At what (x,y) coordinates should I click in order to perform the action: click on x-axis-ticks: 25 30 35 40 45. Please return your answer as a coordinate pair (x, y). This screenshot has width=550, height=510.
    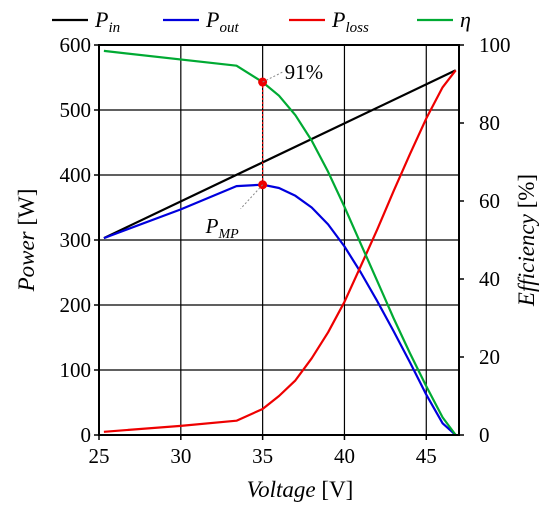
    Looking at the image, I should click on (263, 451).